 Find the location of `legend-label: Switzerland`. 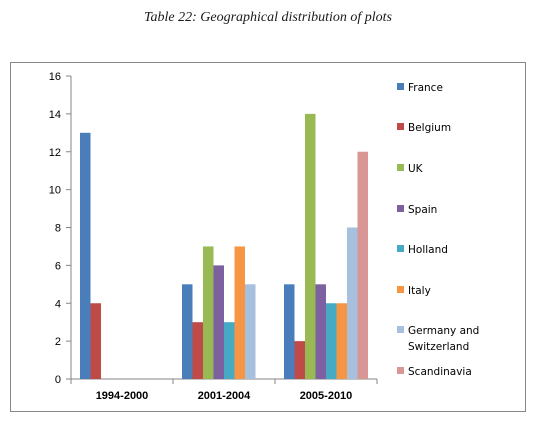

legend-label: Switzerland is located at coordinates (438, 347).